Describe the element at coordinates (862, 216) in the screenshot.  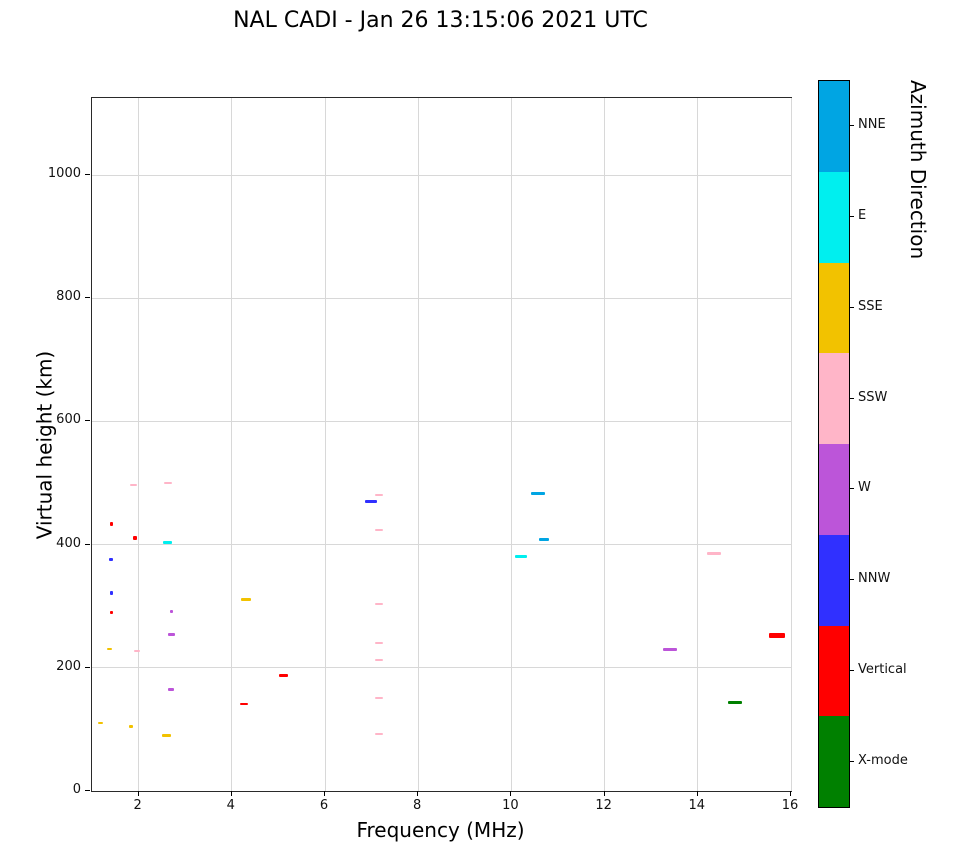
I see `colorbar-category-label: E` at that location.